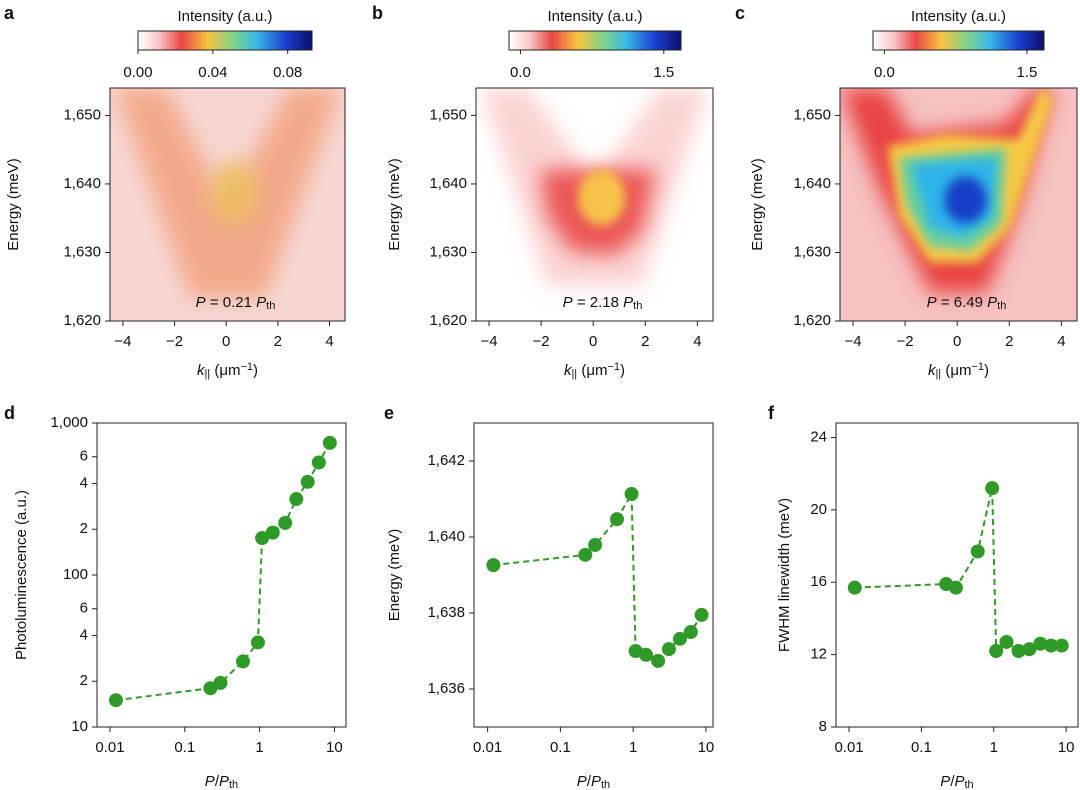  I want to click on x-axis-label-part: ||, so click(207, 374).